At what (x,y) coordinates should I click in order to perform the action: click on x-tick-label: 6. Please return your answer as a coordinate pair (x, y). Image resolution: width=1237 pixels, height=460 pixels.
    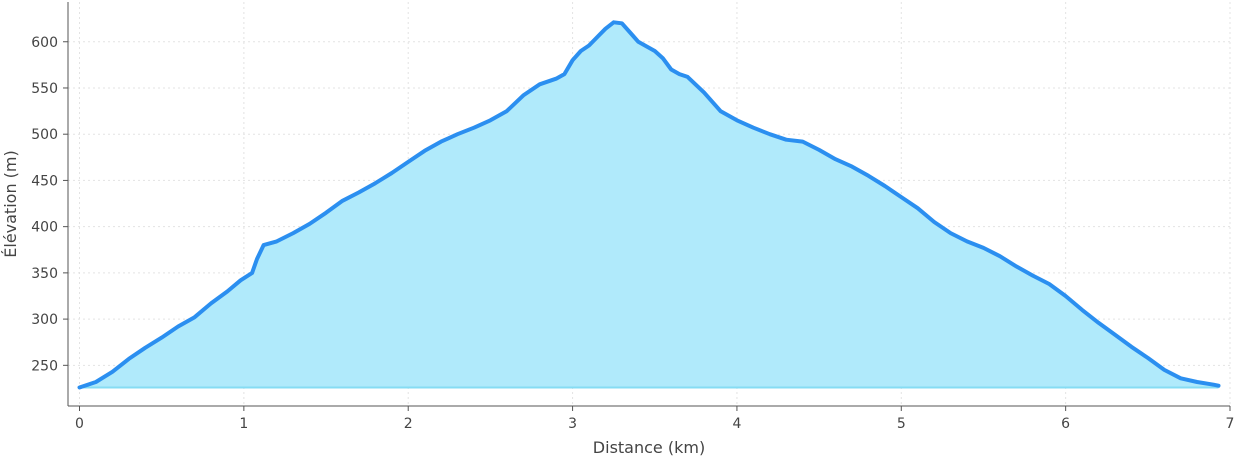
    Looking at the image, I should click on (1065, 424).